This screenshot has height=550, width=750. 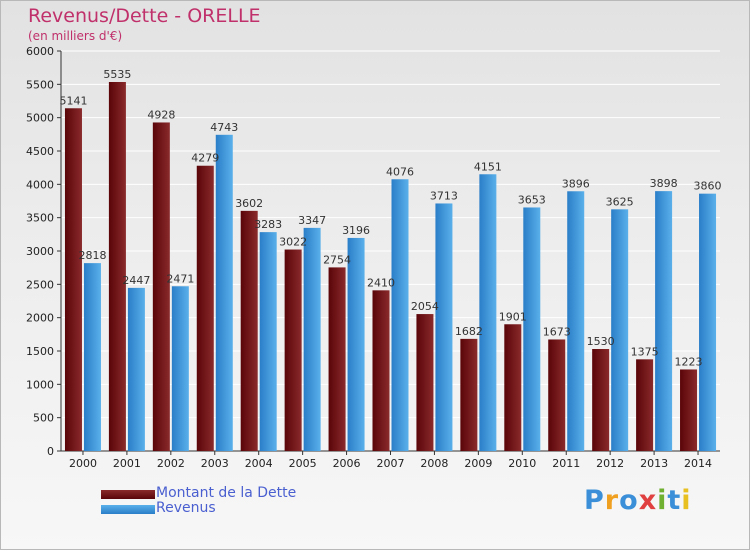 I want to click on data-label-dette: 1901, so click(x=513, y=316).